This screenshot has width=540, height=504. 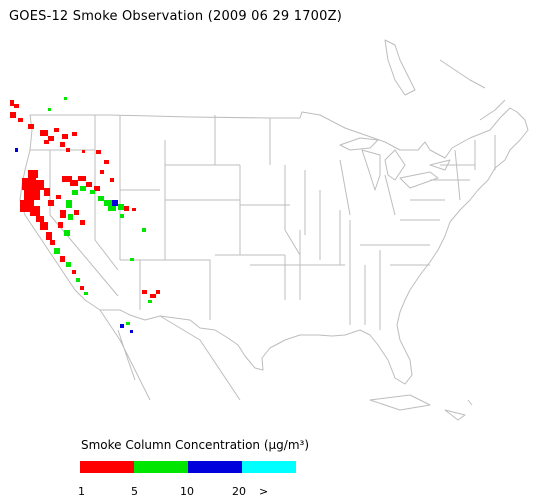 I want to click on legend-tick-20: 20, so click(x=239, y=491).